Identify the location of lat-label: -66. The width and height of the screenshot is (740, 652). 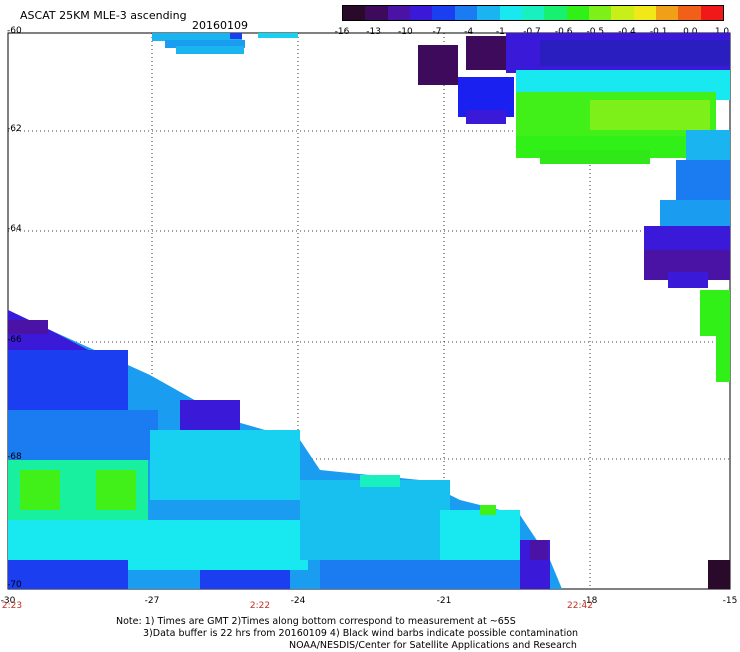
(14, 340).